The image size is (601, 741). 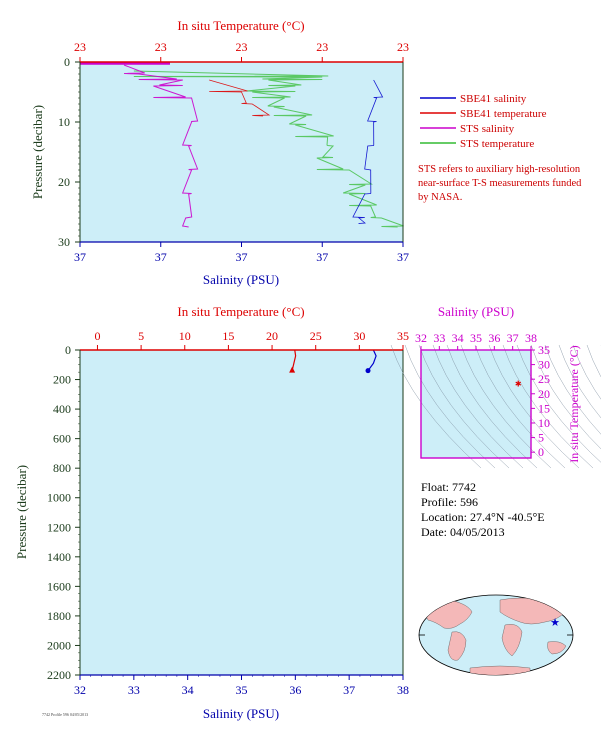 I want to click on footer-tiny: 7742 Profile 596 04/05/2013, so click(x=65, y=714).